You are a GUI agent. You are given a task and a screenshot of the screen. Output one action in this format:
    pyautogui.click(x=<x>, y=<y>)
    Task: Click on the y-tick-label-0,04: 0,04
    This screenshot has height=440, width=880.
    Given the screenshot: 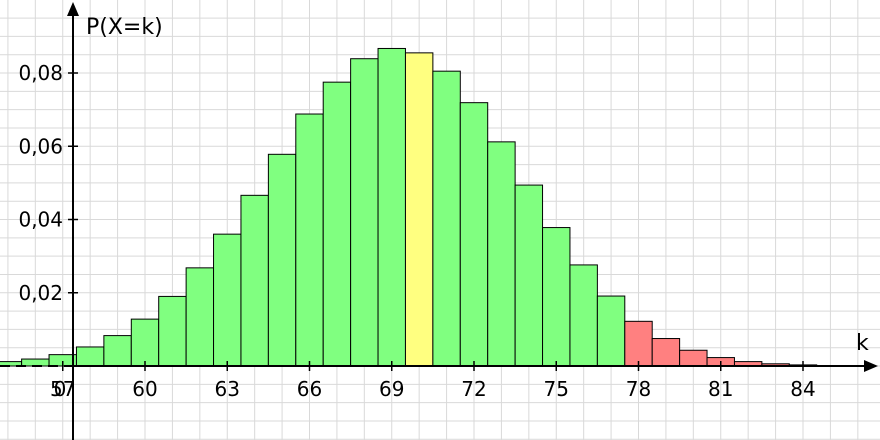 What is the action you would take?
    pyautogui.click(x=40, y=220)
    